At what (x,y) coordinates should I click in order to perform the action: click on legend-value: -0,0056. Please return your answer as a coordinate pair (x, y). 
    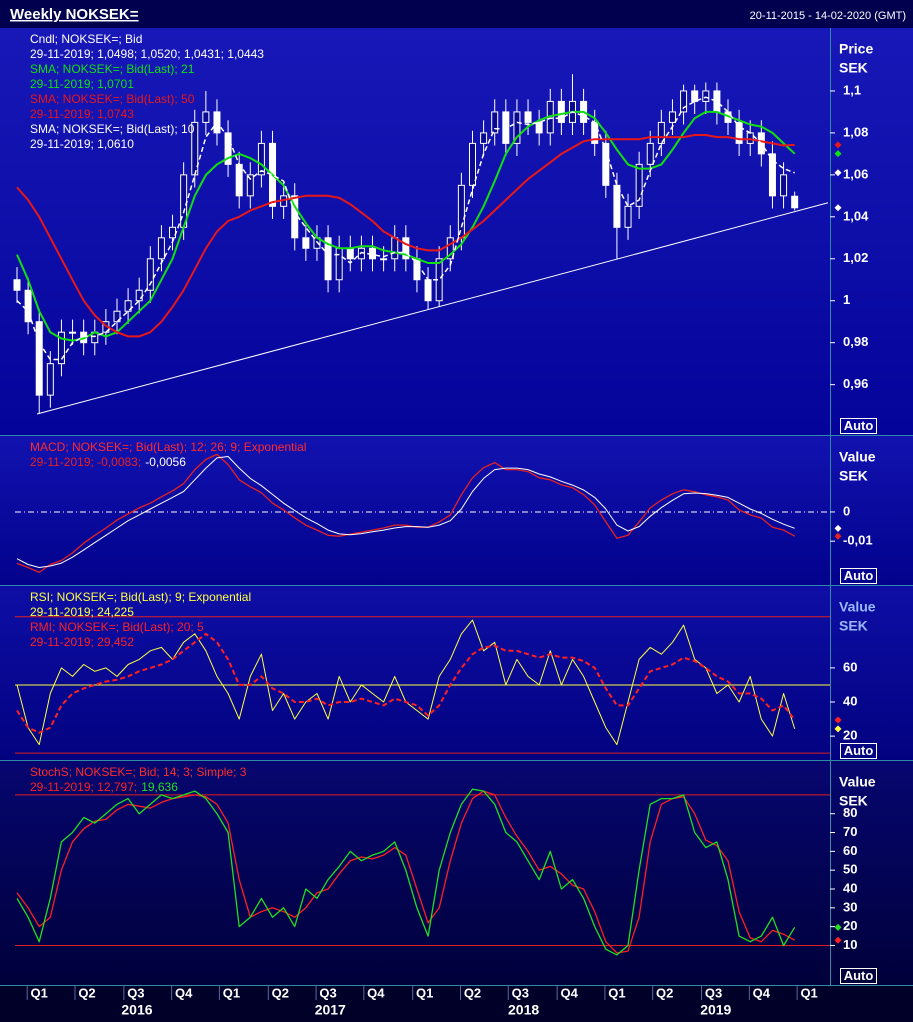
    Looking at the image, I should click on (165, 462).